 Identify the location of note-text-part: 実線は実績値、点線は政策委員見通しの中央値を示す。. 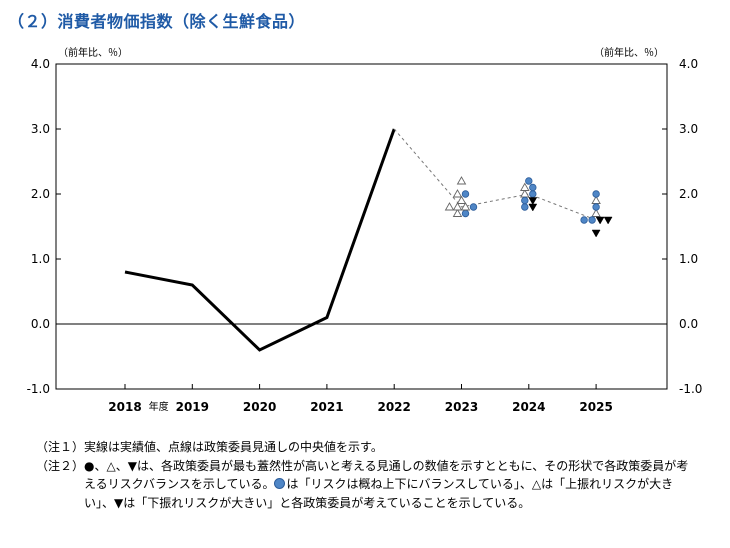
(233, 447).